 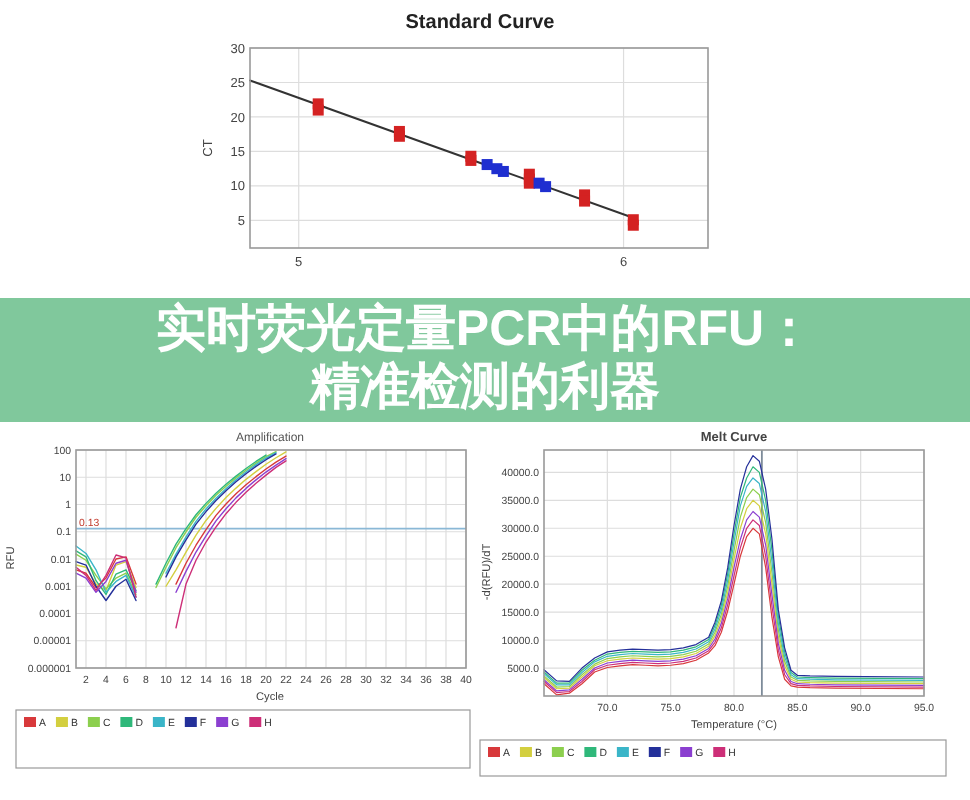 What do you see at coordinates (485, 358) in the screenshot?
I see `text: 实时荧光定量PCR中的RFU：精准检测的利器` at bounding box center [485, 358].